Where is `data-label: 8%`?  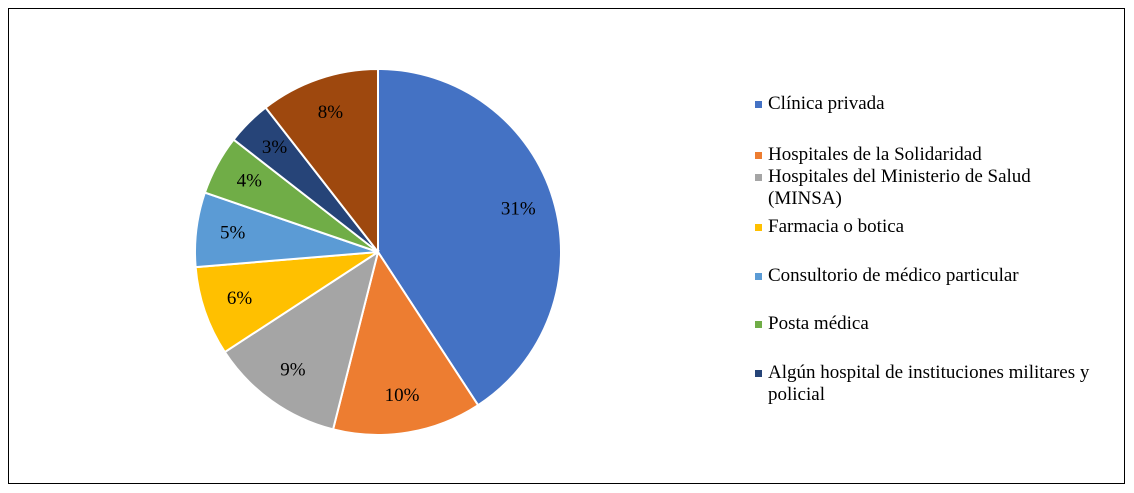 data-label: 8% is located at coordinates (331, 112).